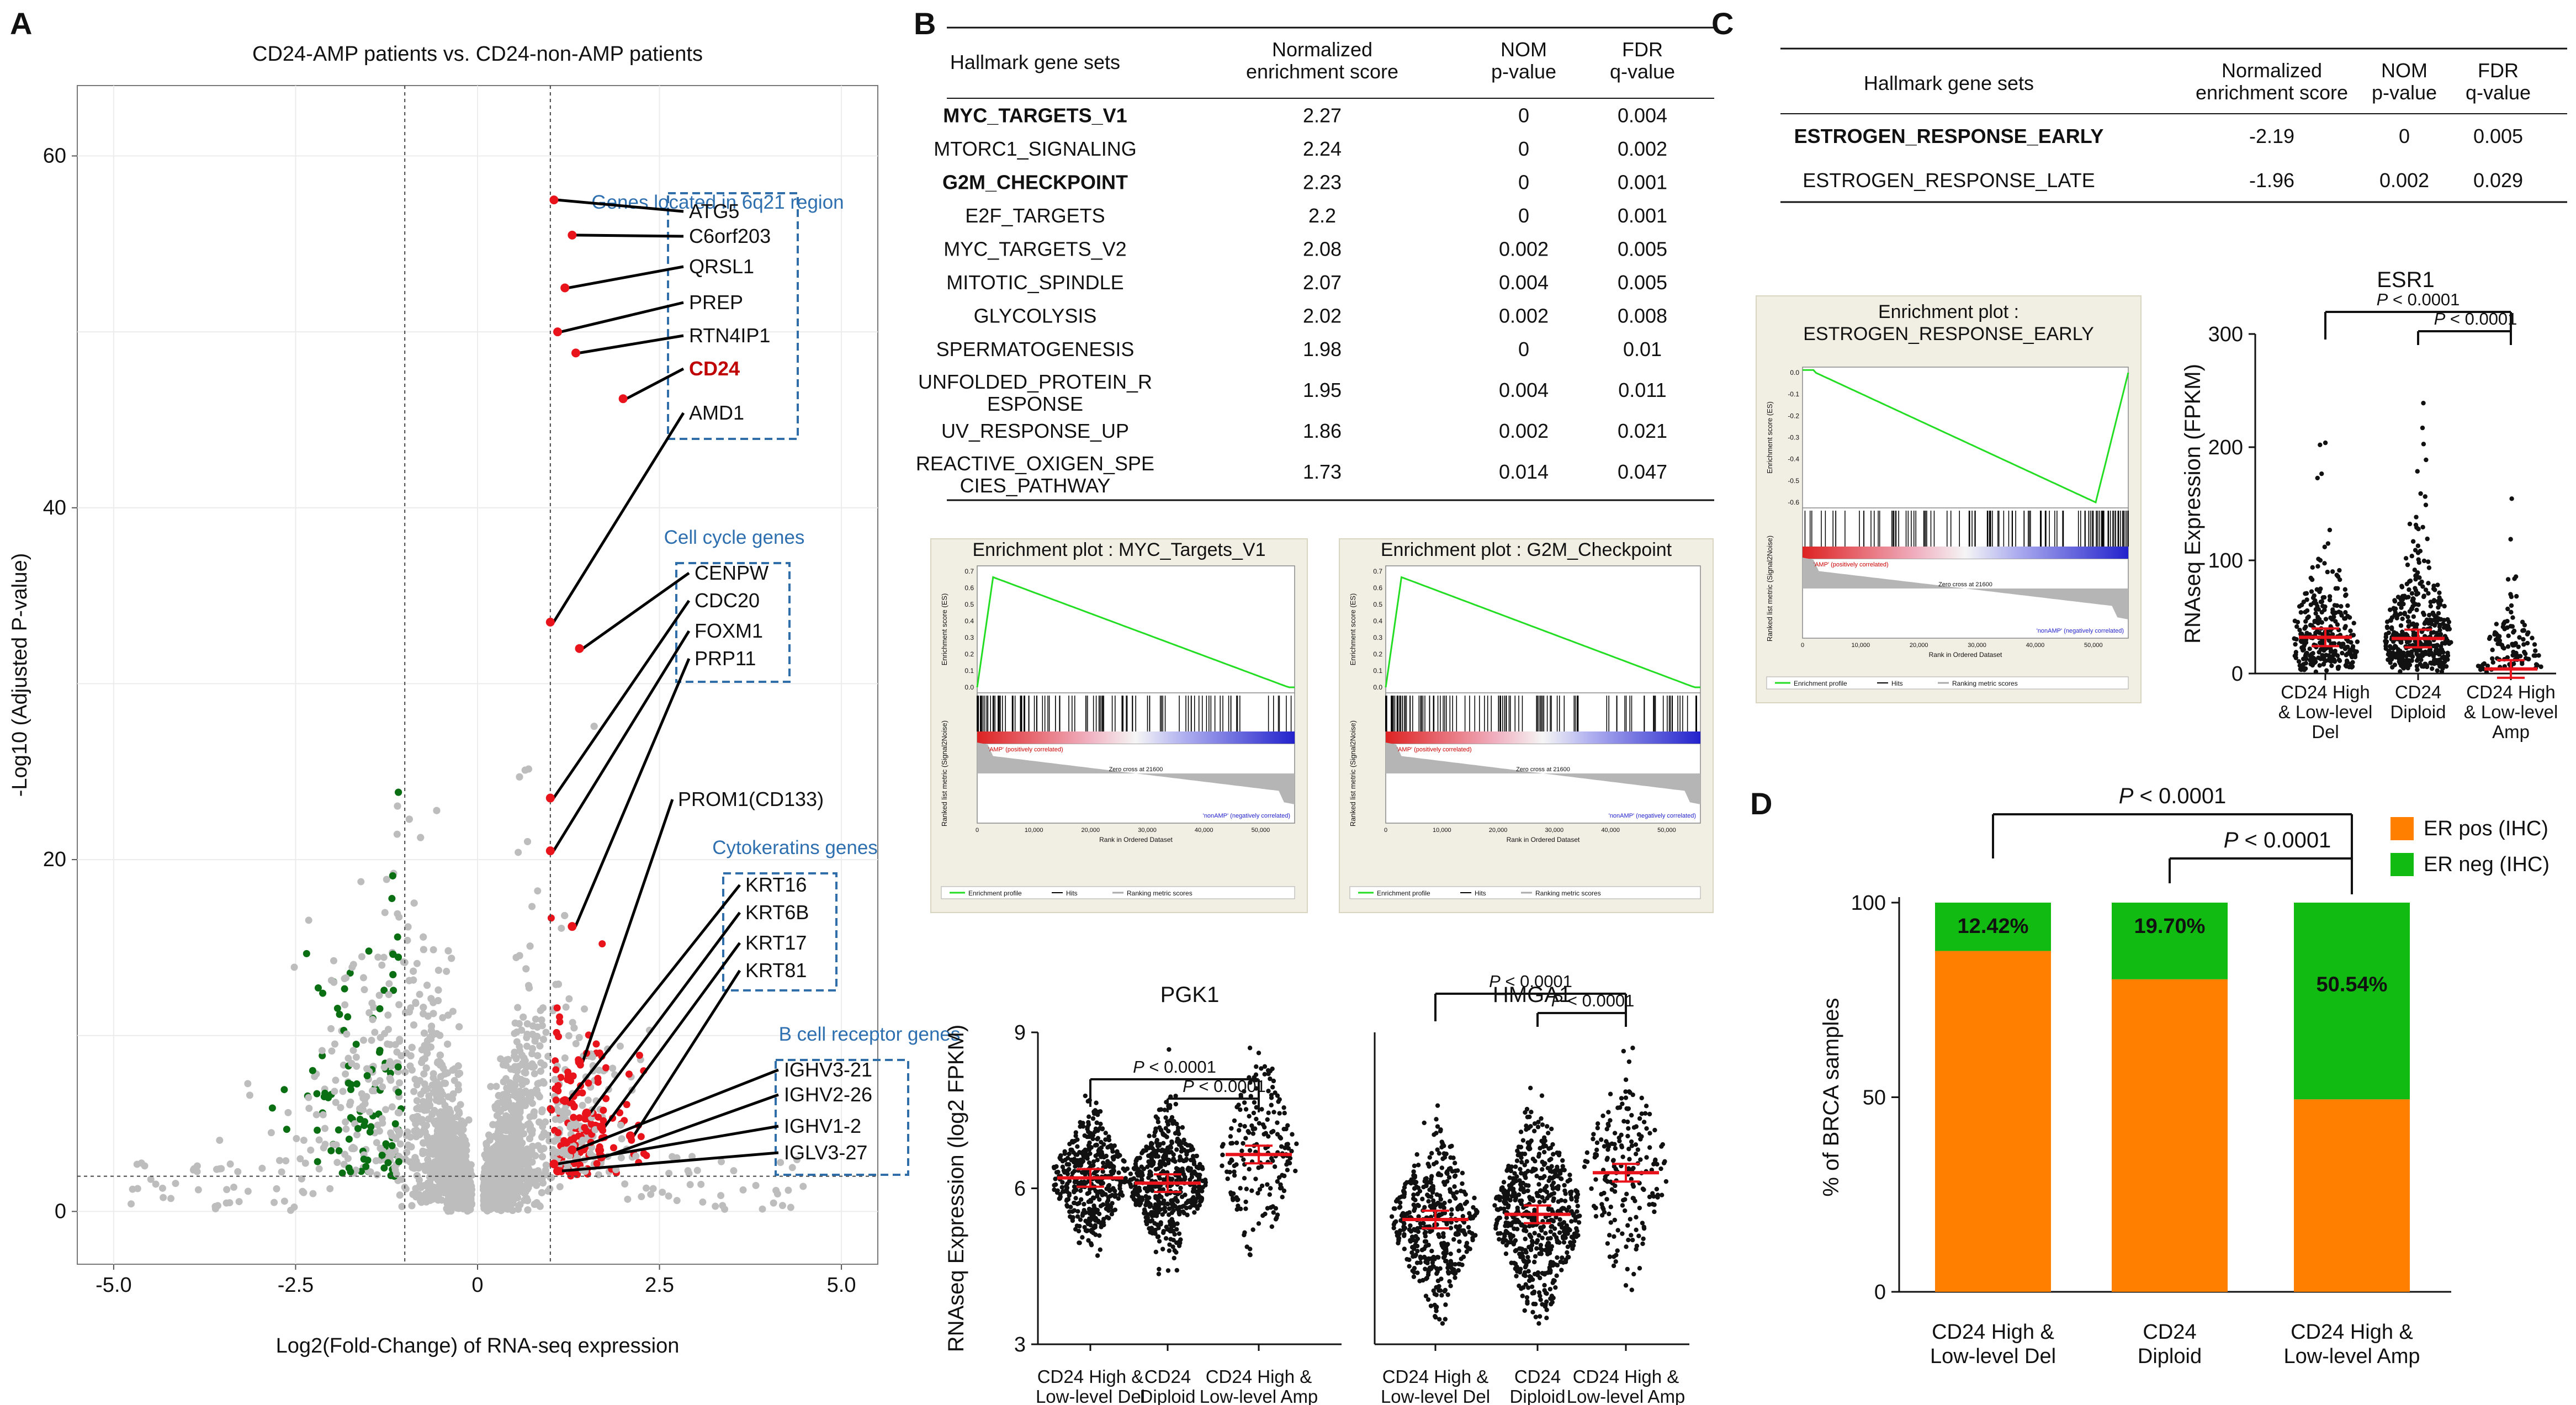 The image size is (2576, 1405). Describe the element at coordinates (60, 1211) in the screenshot. I see `volcano-y-tick-label: 0` at that location.